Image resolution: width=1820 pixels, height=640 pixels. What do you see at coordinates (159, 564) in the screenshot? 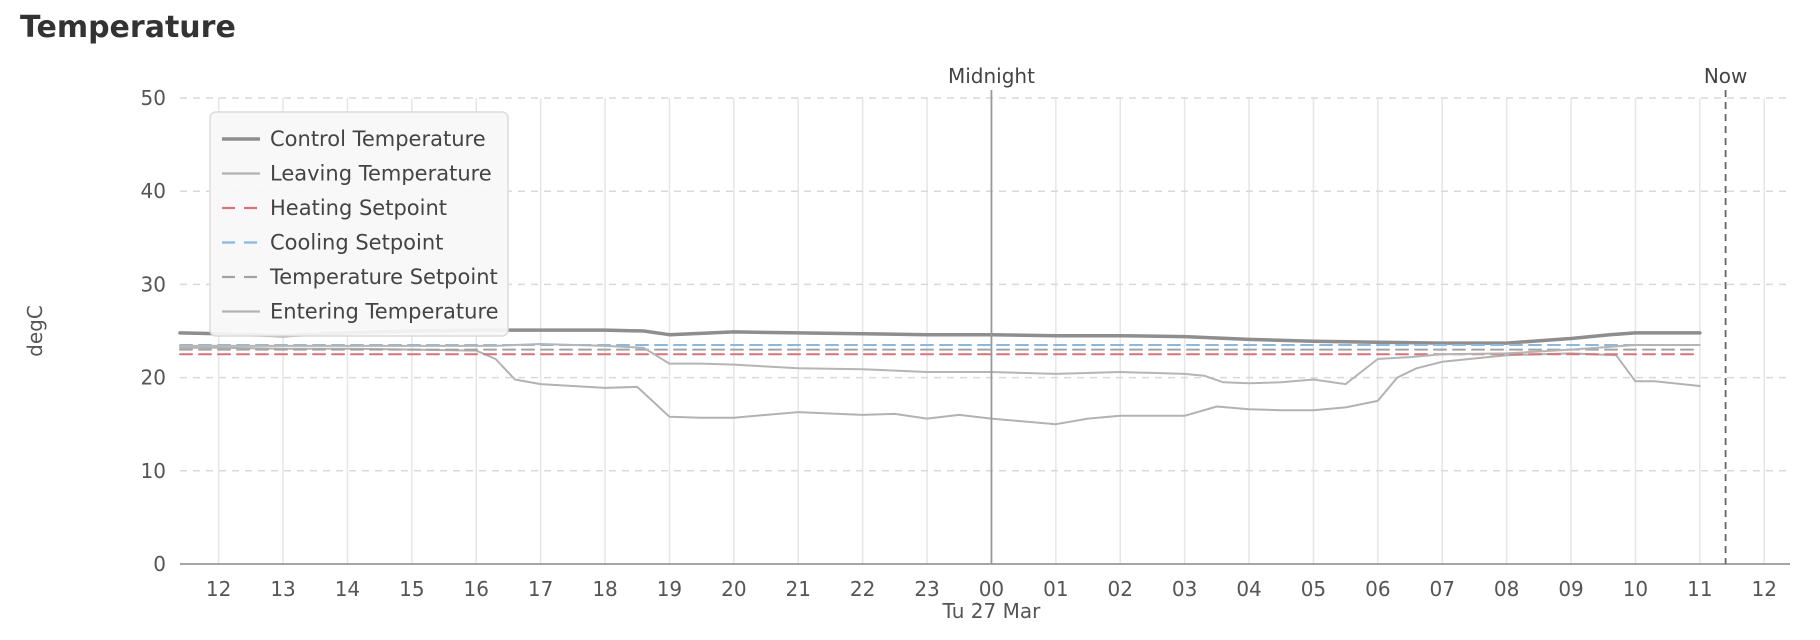
I see `y-tick-label: 0` at bounding box center [159, 564].